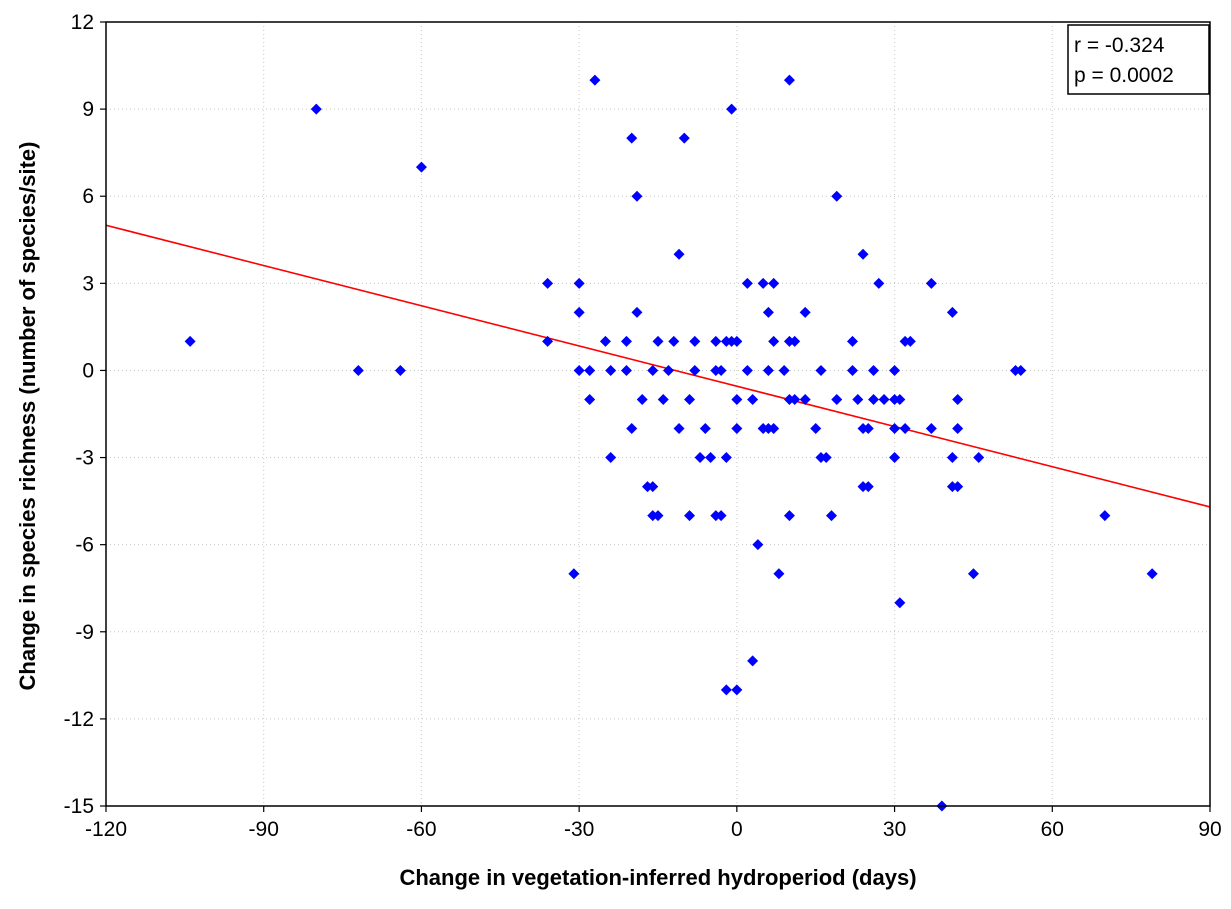 The height and width of the screenshot is (909, 1231). Describe the element at coordinates (653, 829) in the screenshot. I see `x-tick-labels: -120 -90 -60 -30 0 30 60 90` at that location.